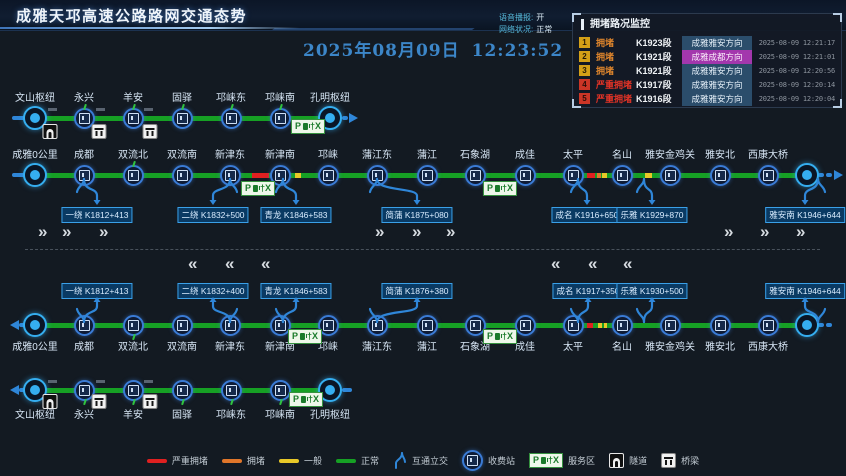  I want to click on tunnel-arch-glyph, so click(50, 403).